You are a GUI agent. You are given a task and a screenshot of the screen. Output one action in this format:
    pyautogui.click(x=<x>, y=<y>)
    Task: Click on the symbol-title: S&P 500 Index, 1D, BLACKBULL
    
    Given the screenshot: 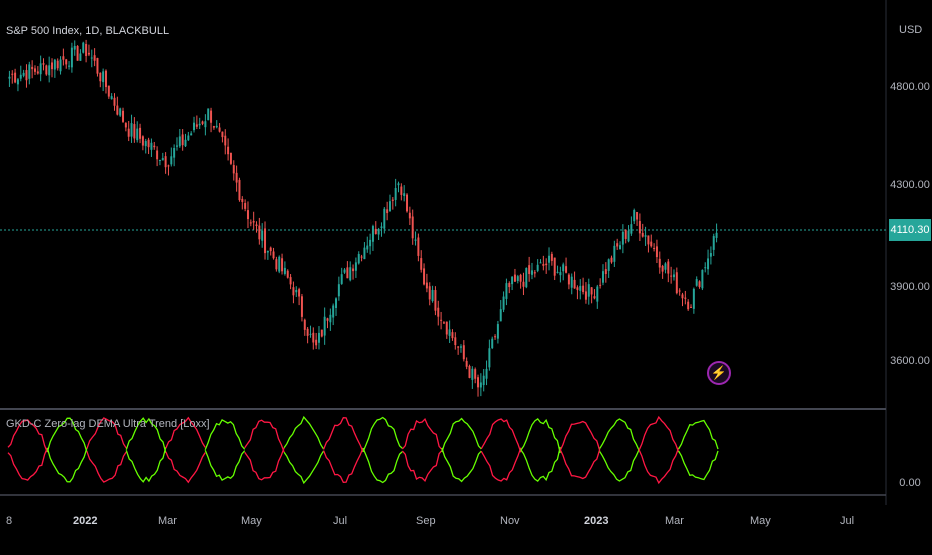 What is the action you would take?
    pyautogui.click(x=88, y=31)
    